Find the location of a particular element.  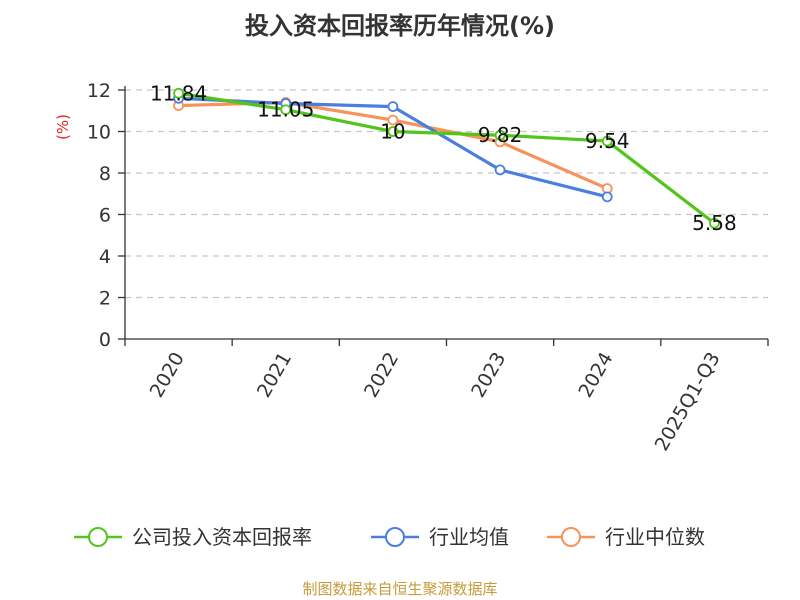

legend-label: 行业均值 is located at coordinates (469, 537).